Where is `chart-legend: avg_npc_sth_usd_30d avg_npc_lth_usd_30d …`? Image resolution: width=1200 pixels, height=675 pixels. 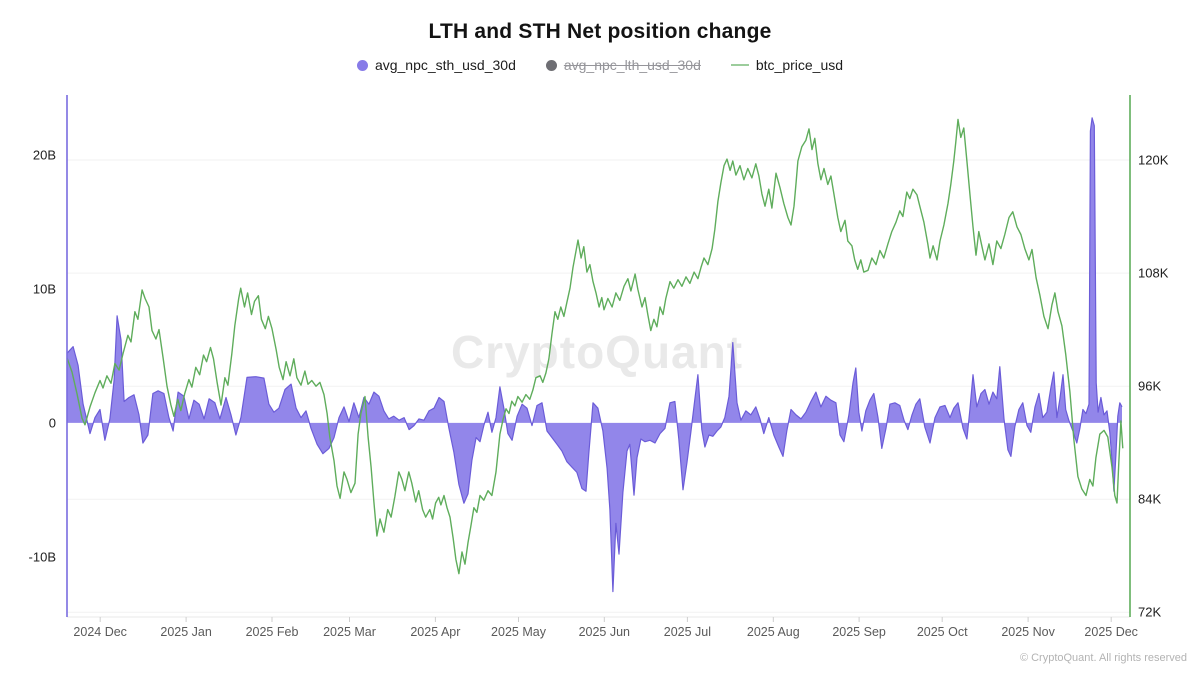
chart-legend: avg_npc_sth_usd_30d avg_npc_lth_usd_30d … is located at coordinates (600, 65).